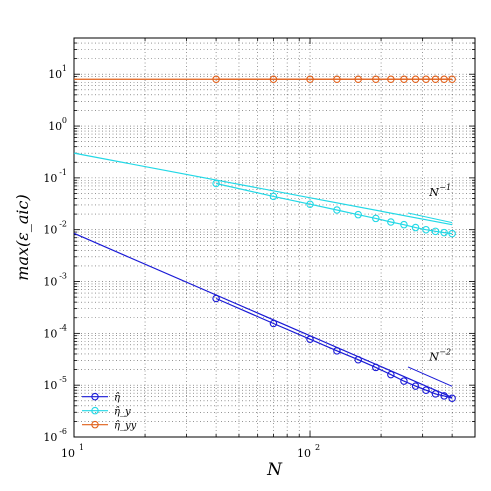  I want to click on y-tick-exponent: -4, so click(63, 327).